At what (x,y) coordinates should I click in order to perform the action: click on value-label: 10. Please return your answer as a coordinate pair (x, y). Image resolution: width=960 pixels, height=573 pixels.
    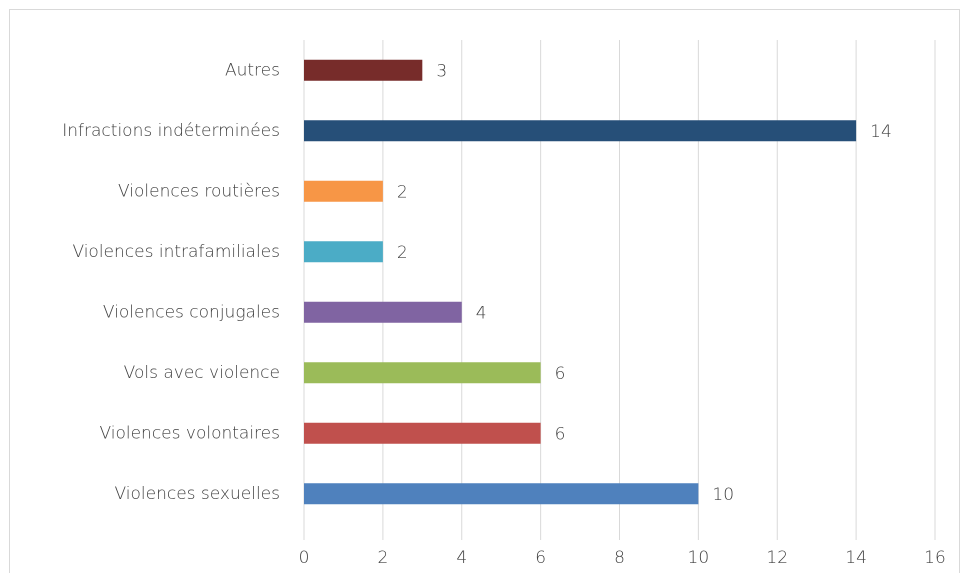
    Looking at the image, I should click on (723, 495).